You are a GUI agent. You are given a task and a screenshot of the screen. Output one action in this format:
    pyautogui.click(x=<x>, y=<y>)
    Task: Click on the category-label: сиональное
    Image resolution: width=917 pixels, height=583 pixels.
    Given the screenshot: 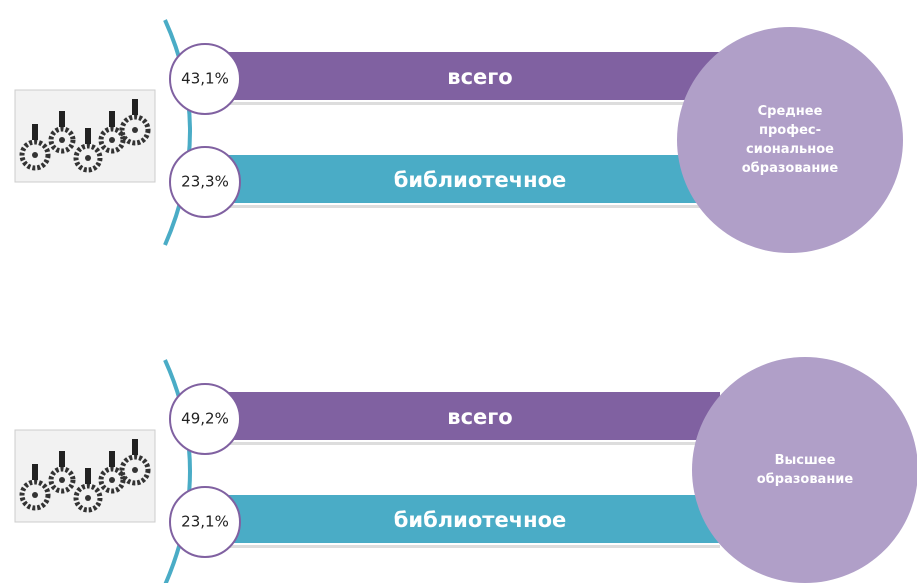 What is the action you would take?
    pyautogui.click(x=790, y=149)
    